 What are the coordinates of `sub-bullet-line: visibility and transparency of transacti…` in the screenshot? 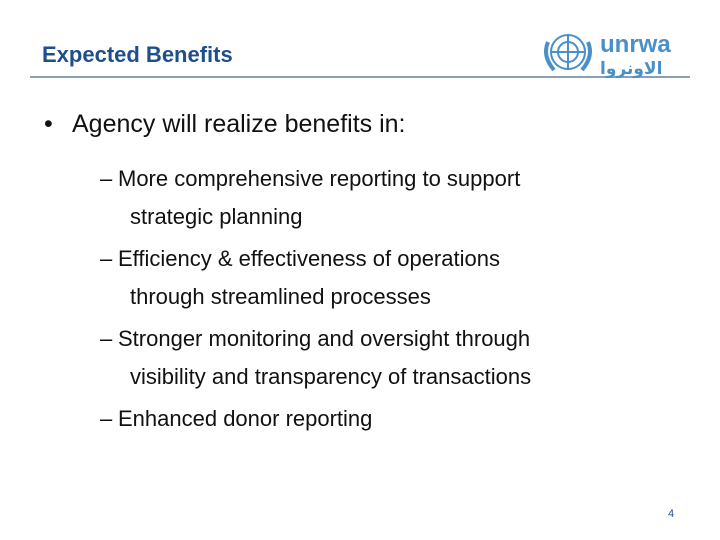 It's located at (331, 376).